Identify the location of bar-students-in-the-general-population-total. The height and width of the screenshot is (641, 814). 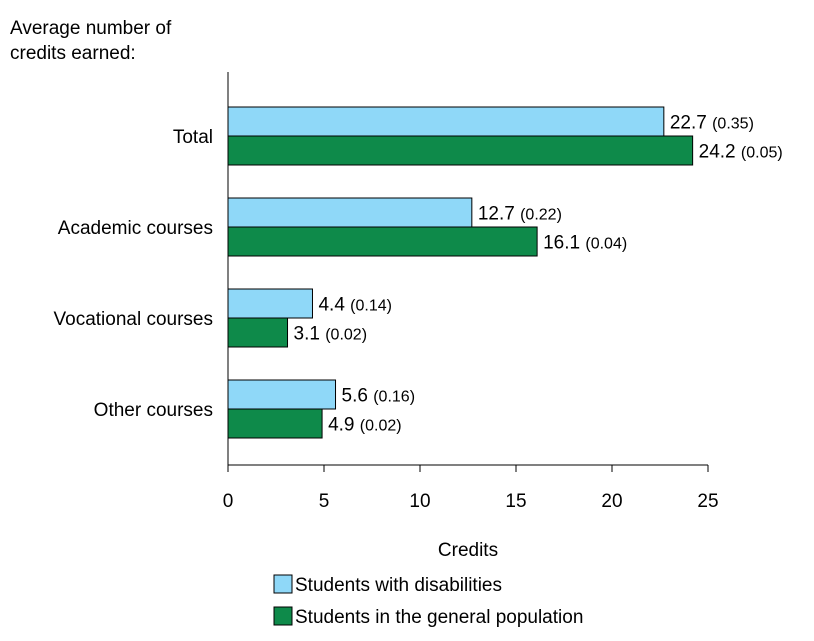
(460, 150).